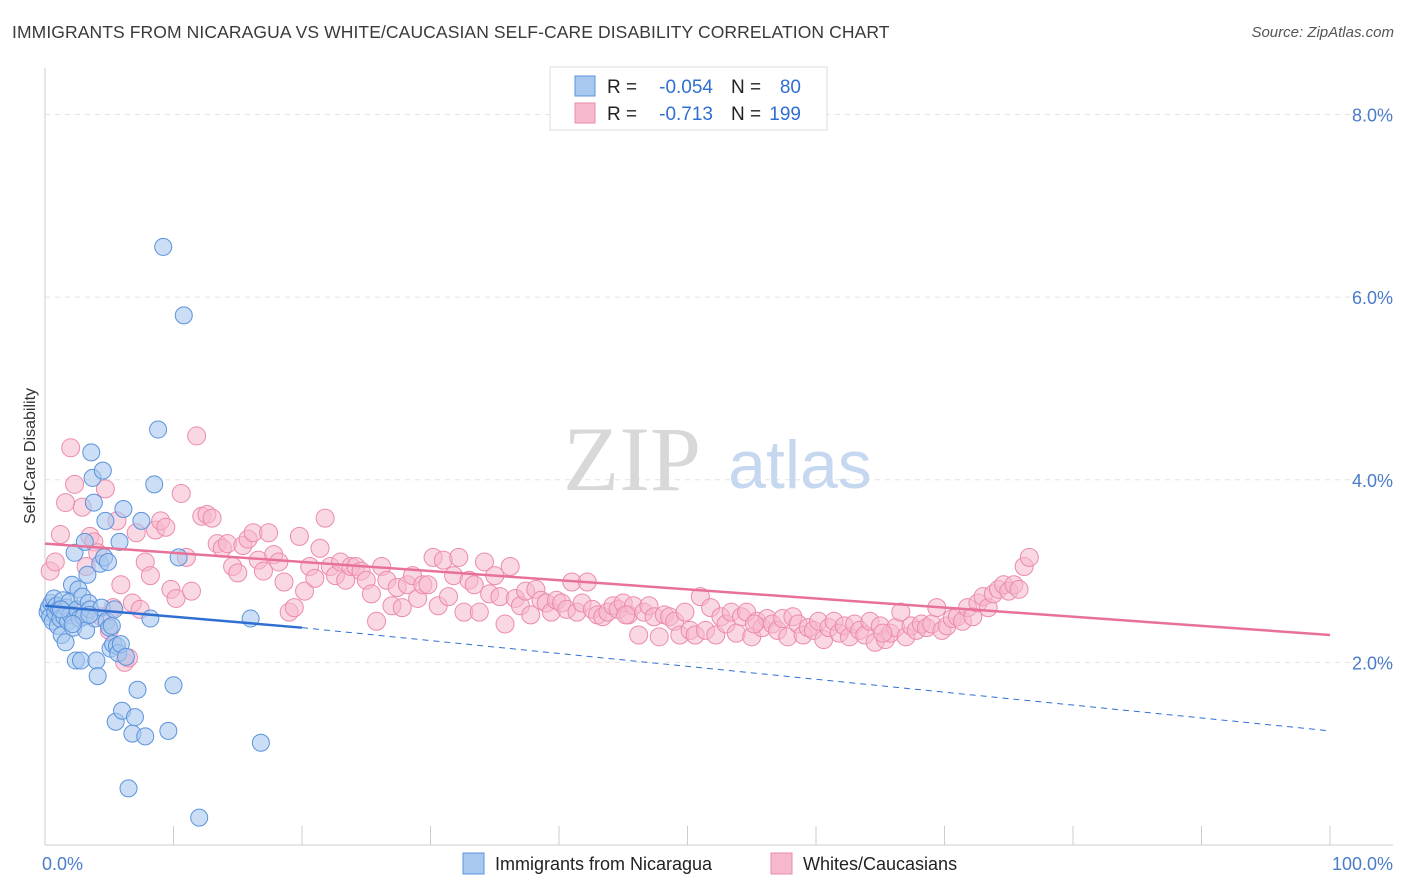  What do you see at coordinates (585, 113) in the screenshot?
I see `legend-pink-swatch` at bounding box center [585, 113].